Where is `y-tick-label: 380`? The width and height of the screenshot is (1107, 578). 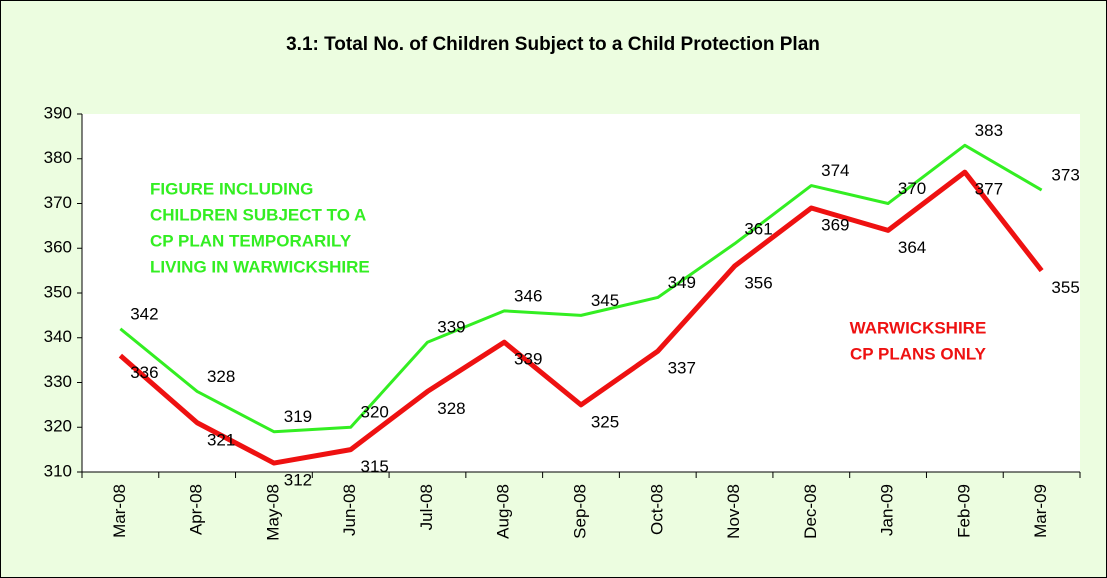
y-tick-label: 380 is located at coordinates (58, 157).